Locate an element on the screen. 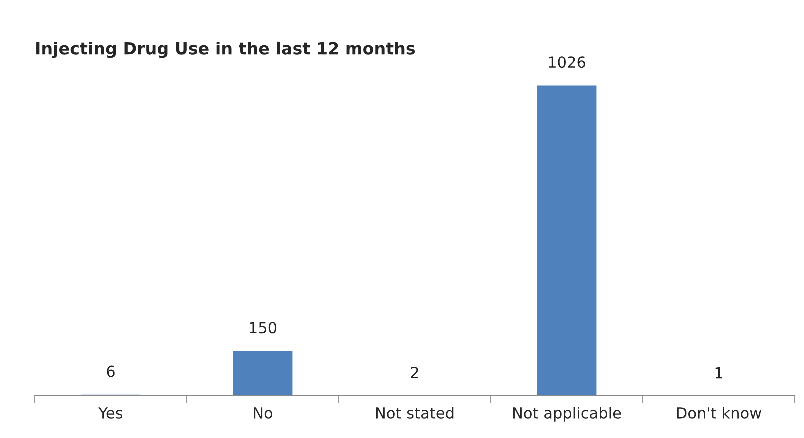  data-label: 6 is located at coordinates (111, 372).